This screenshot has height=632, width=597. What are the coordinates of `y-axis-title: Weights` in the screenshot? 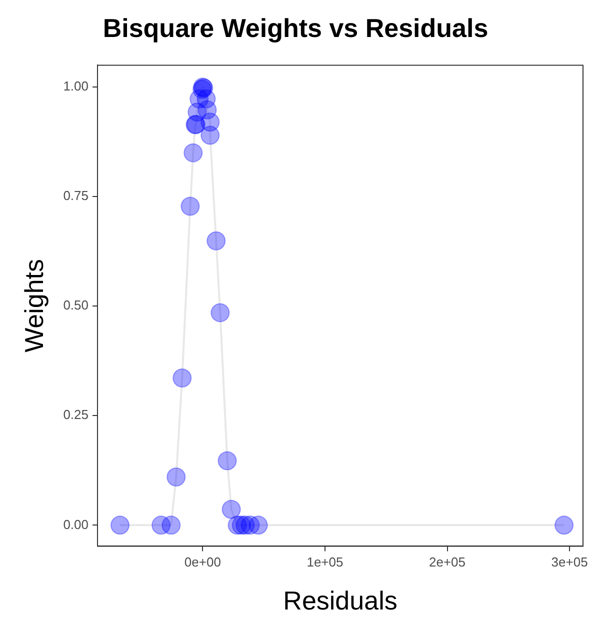 It's located at (33, 305).